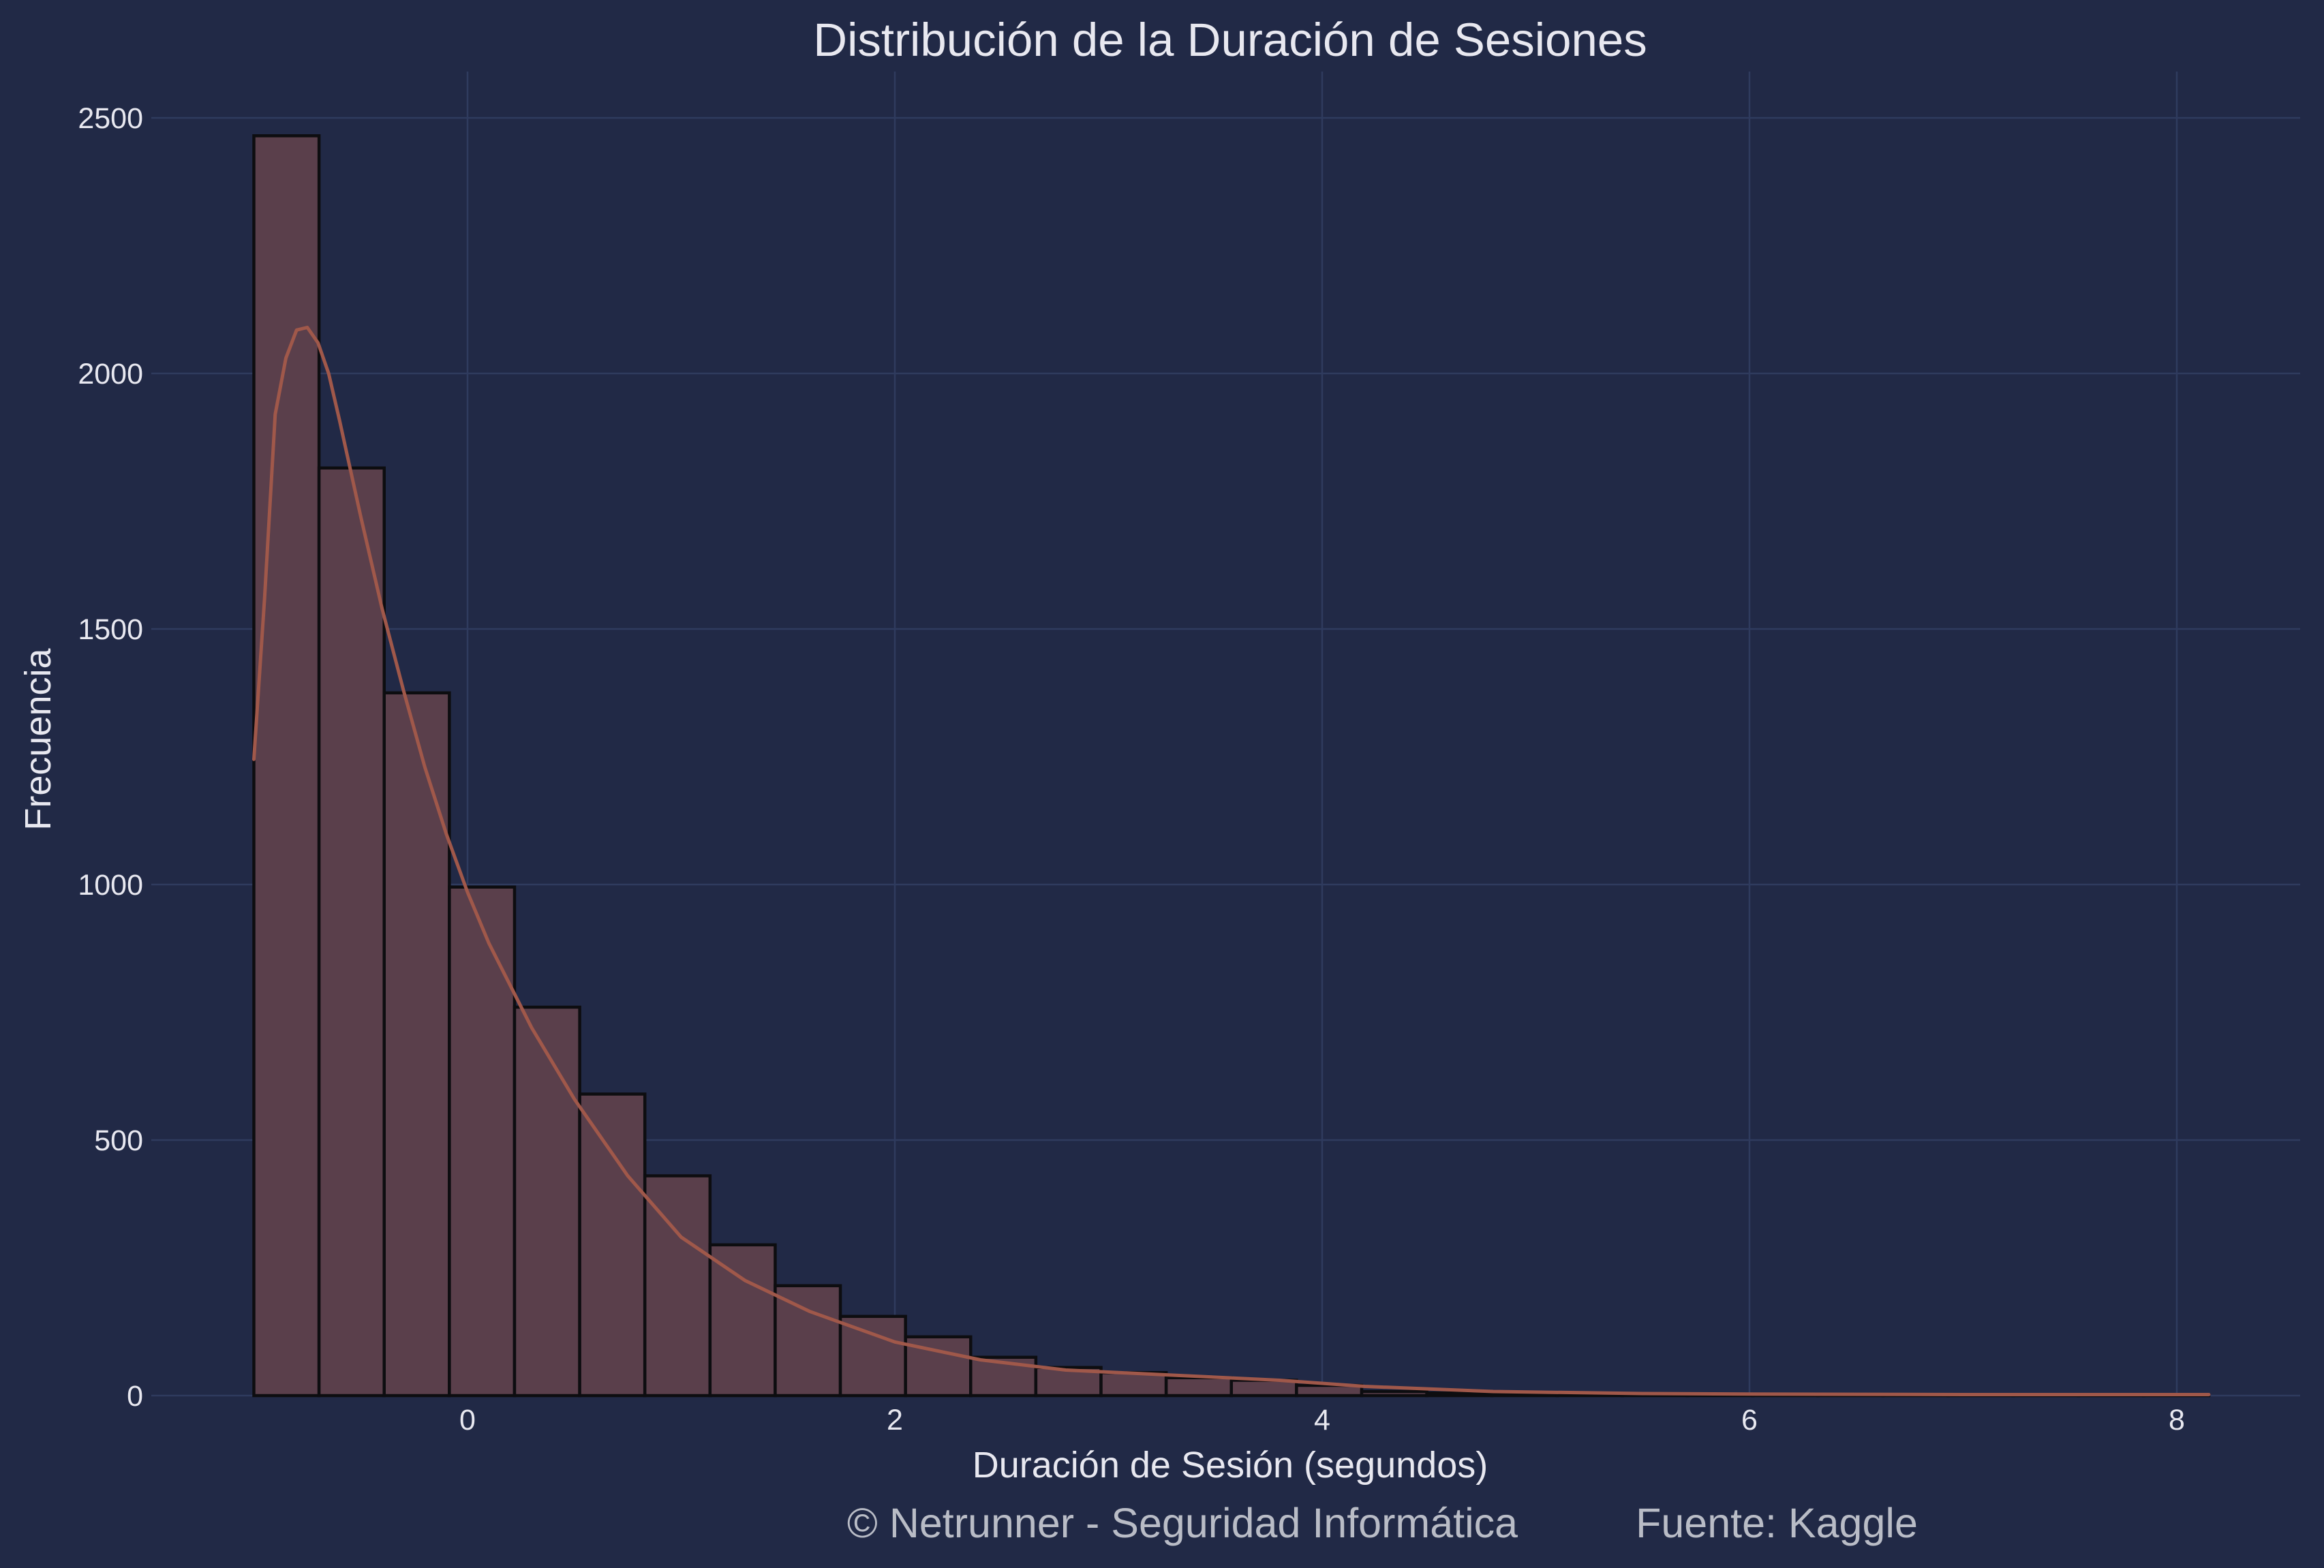 This screenshot has width=2324, height=1568. I want to click on y-axis-ticks: 0 500 1000 1500 2000 2500, so click(110, 758).